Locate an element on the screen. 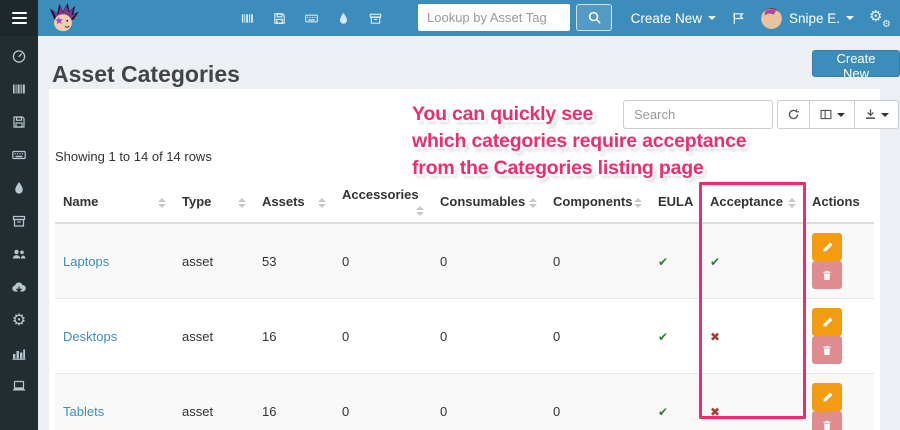 The height and width of the screenshot is (430, 900). barcode-icon is located at coordinates (19, 88).